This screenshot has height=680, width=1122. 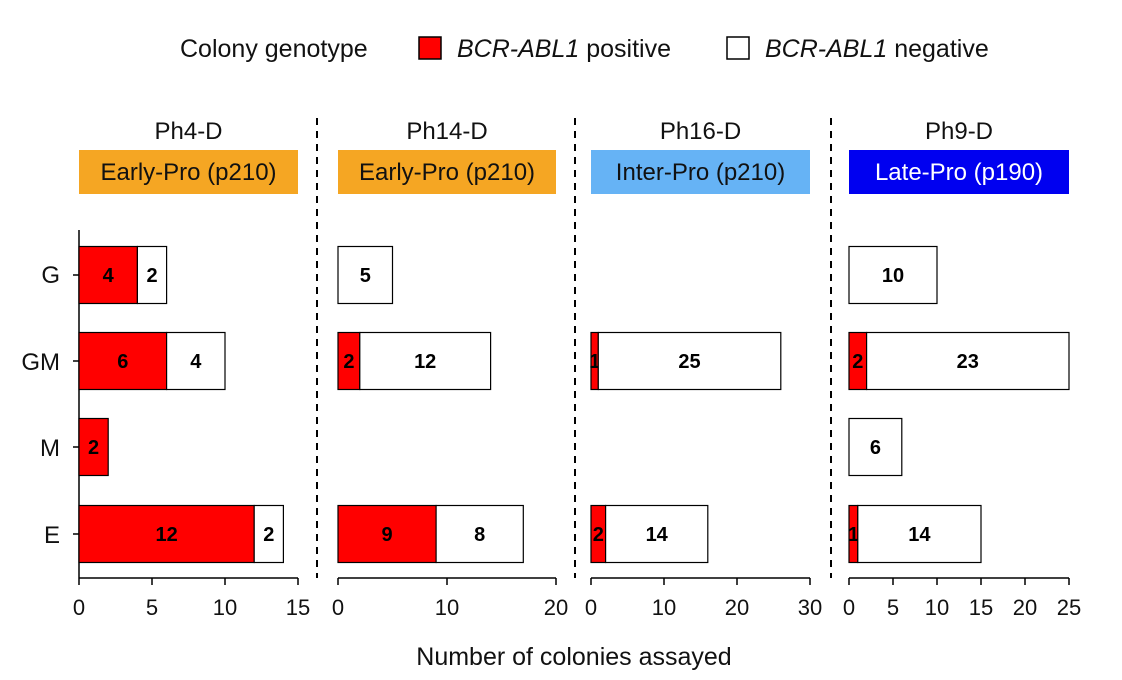 I want to click on bar-positive-ph14-d-e, so click(x=387, y=534).